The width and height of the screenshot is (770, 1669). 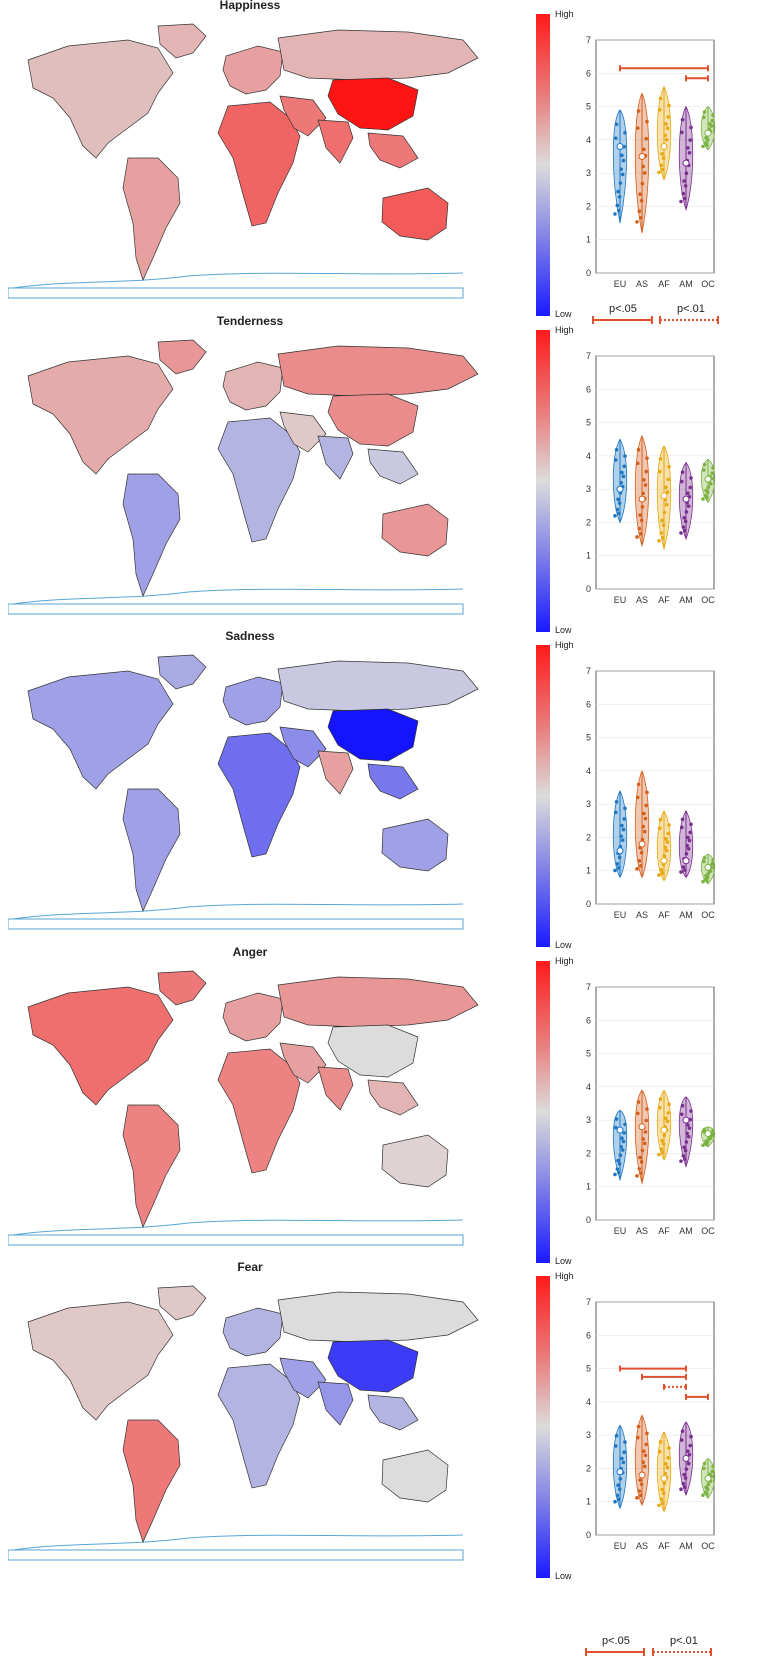 I want to click on median-am, so click(x=686, y=861).